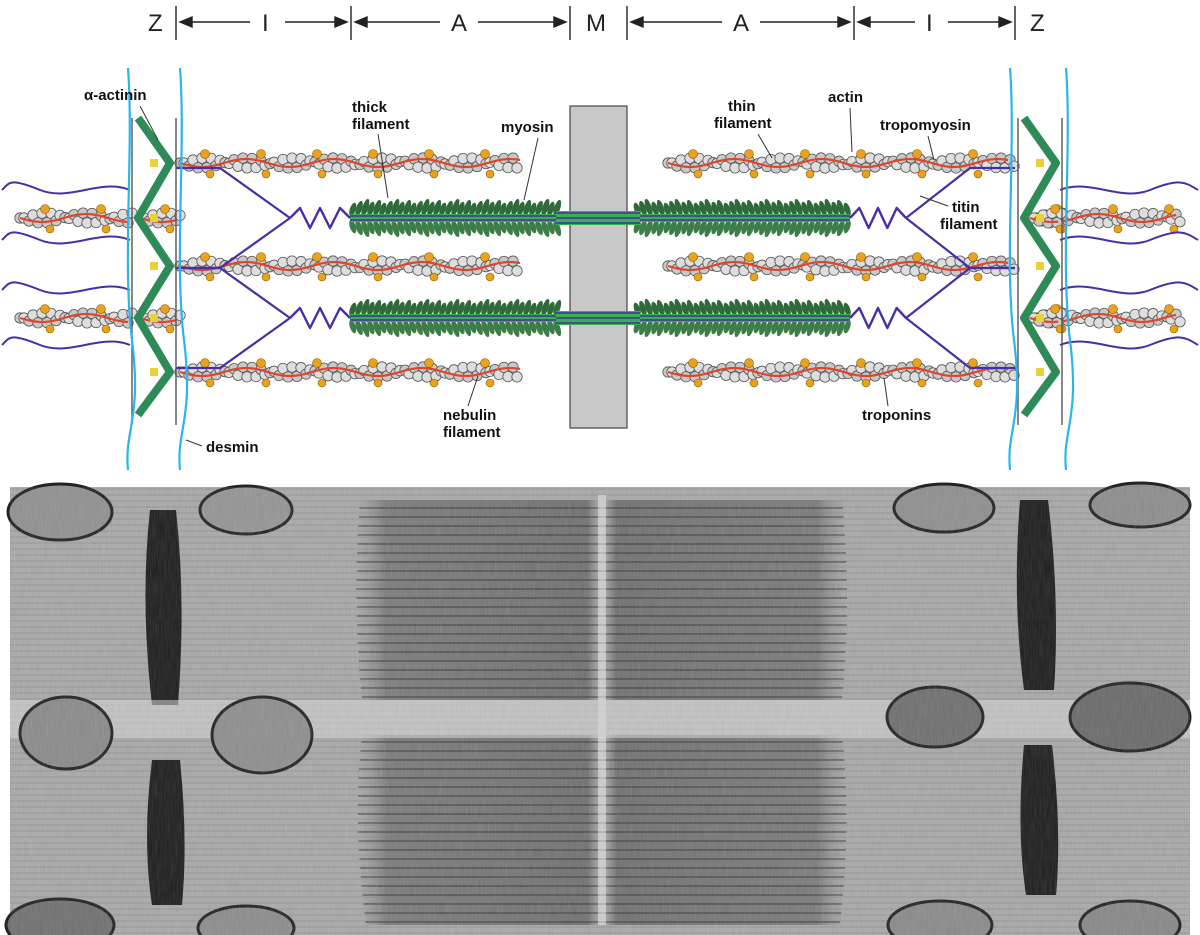 This screenshot has width=1200, height=935. I want to click on band-z-right: Z, so click(1037, 23).